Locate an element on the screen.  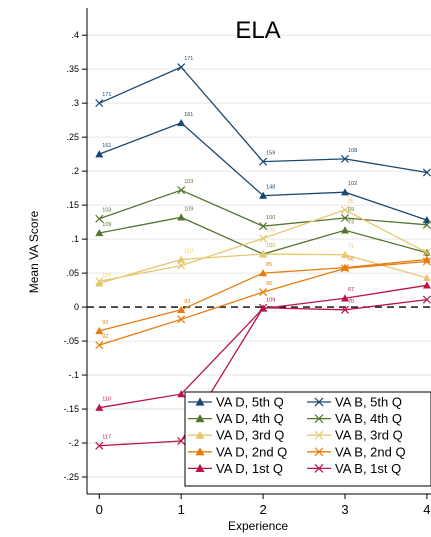
point-label: 102 is located at coordinates (352, 184).